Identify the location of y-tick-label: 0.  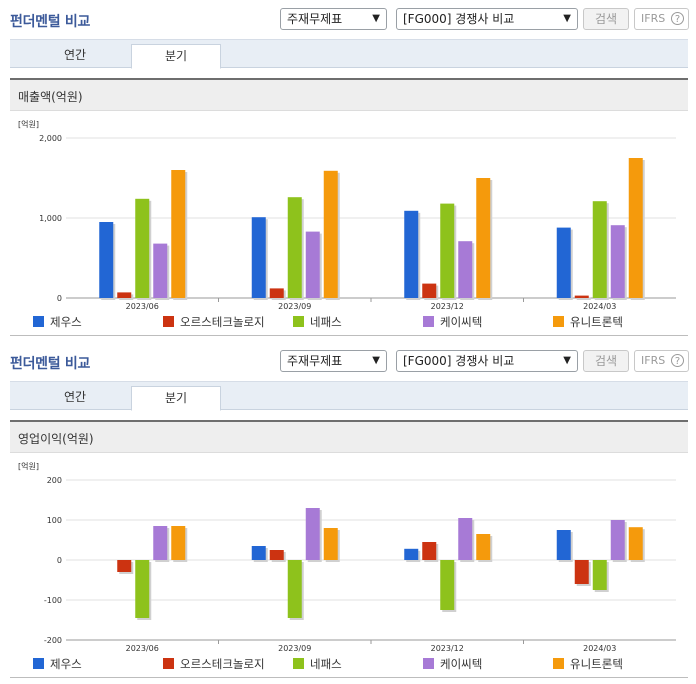
(59, 560).